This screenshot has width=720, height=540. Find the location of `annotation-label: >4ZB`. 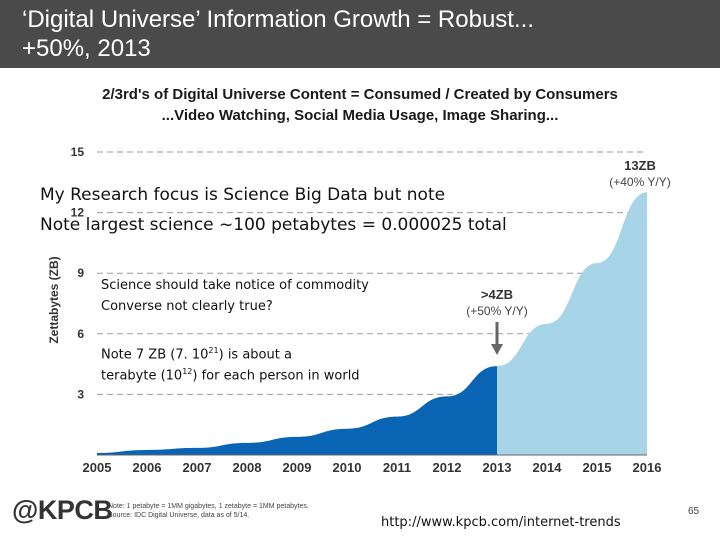

annotation-label: >4ZB is located at coordinates (497, 294).